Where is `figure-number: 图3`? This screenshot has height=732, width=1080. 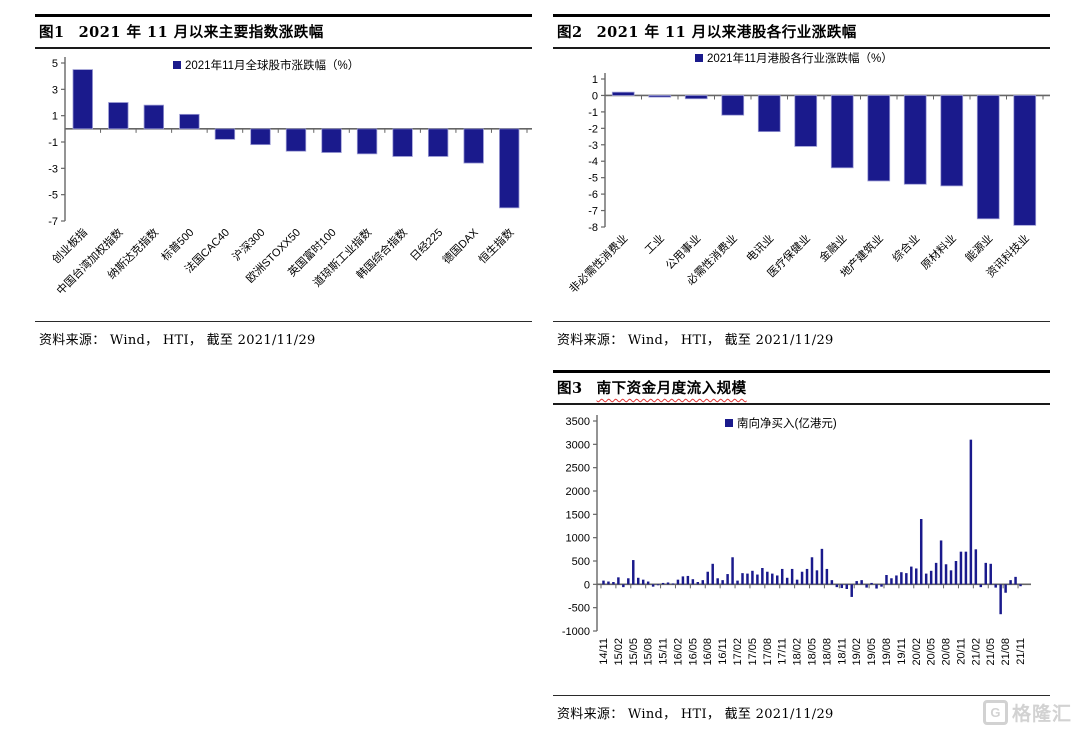
figure-number: 图3 is located at coordinates (570, 388).